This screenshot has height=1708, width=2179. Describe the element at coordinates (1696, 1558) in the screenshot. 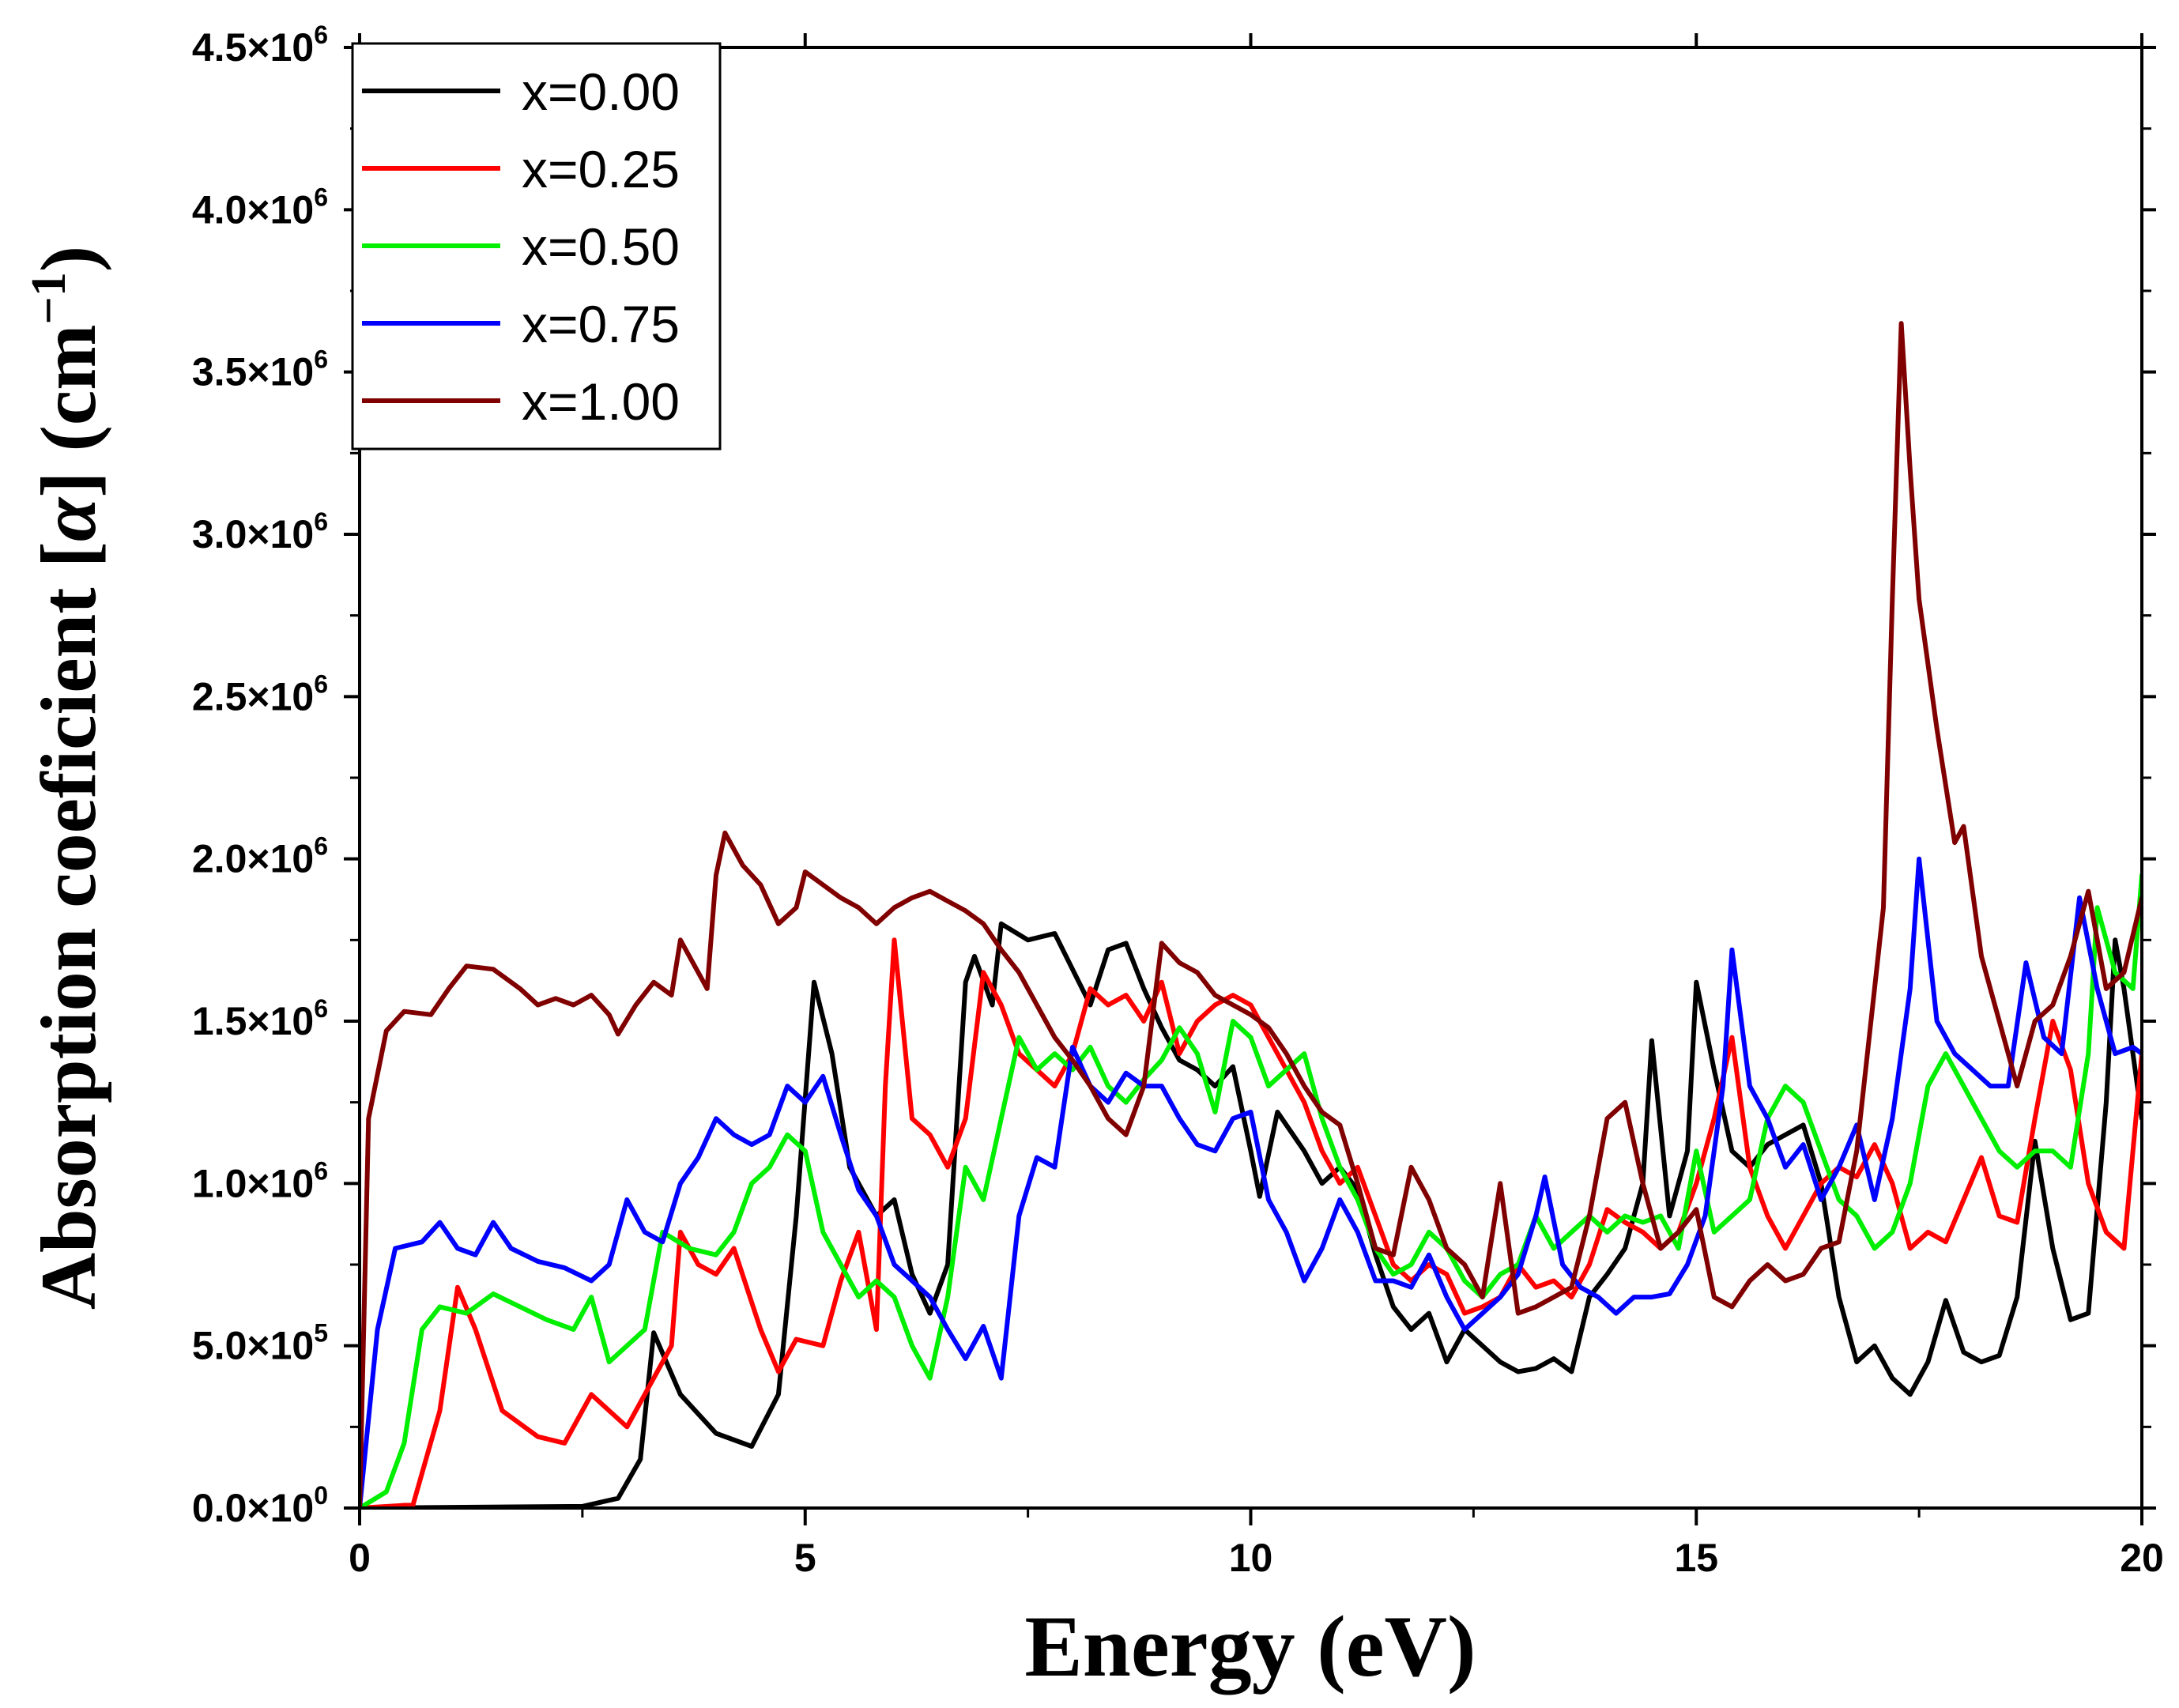

I see `x-tick-label: 15` at that location.